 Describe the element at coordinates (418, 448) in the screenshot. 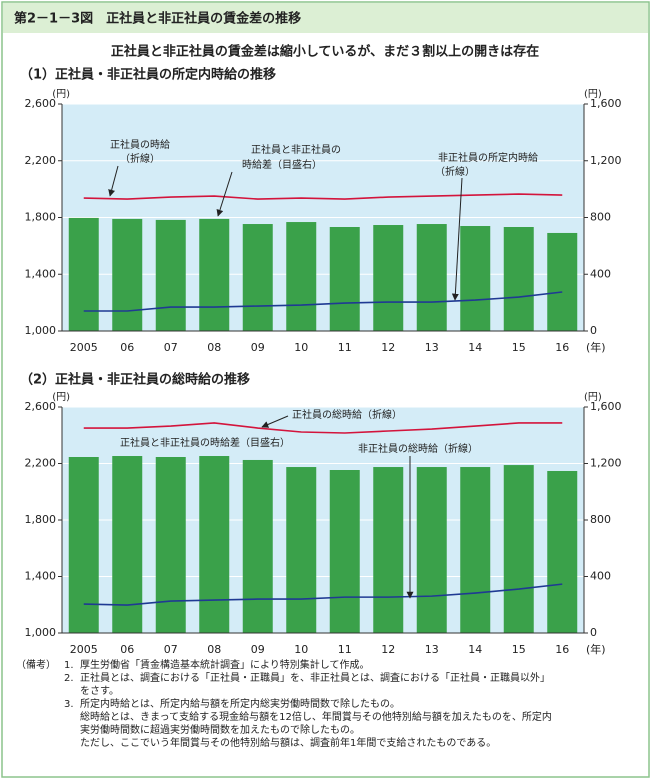

I see `annotation: 非正社員の総時給（折線）` at that location.